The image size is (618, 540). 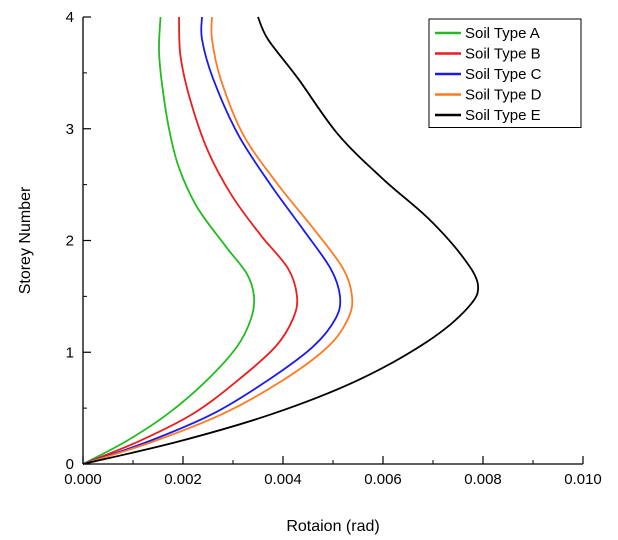 I want to click on legend-label: Soil Type B, so click(x=503, y=54).